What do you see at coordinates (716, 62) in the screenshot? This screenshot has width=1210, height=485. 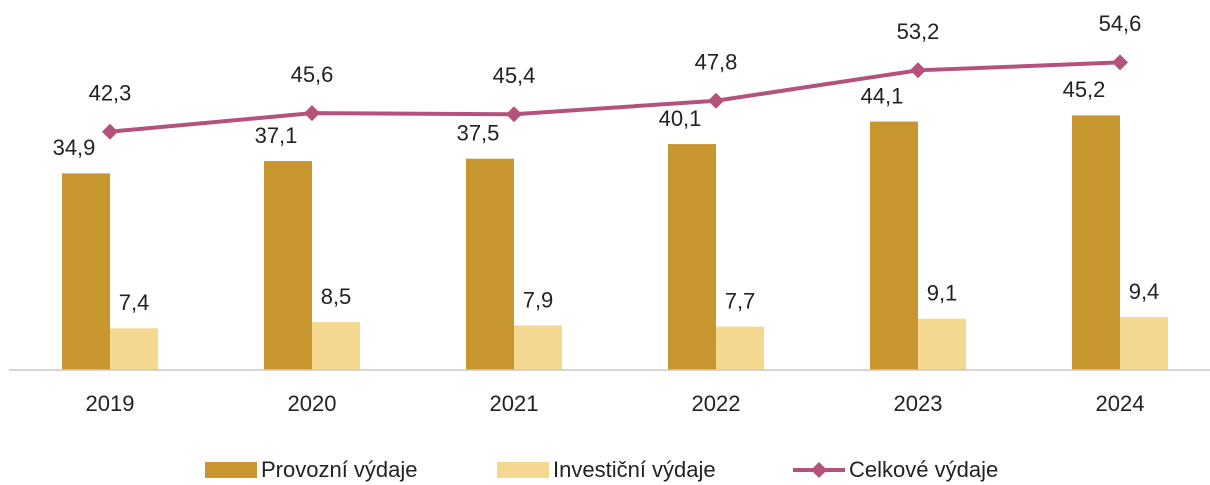 I see `data-label: 47,8` at bounding box center [716, 62].